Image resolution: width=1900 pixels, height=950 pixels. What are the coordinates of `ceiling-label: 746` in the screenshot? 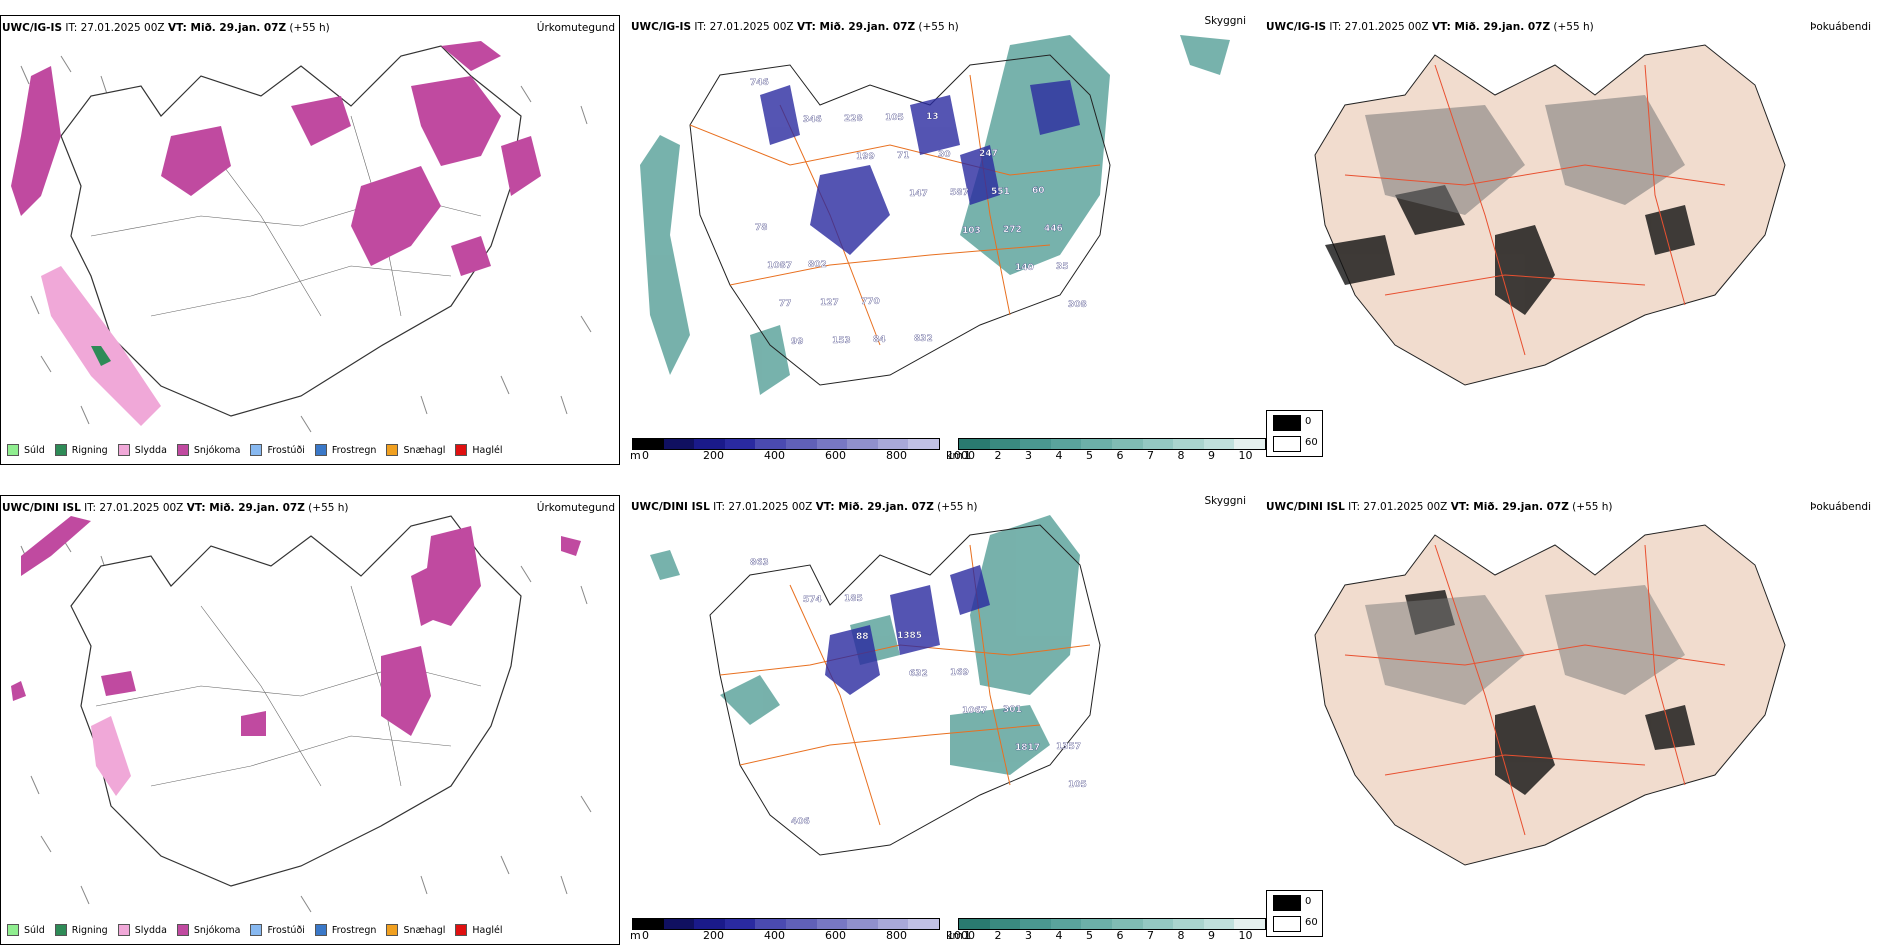 It's located at (759, 83).